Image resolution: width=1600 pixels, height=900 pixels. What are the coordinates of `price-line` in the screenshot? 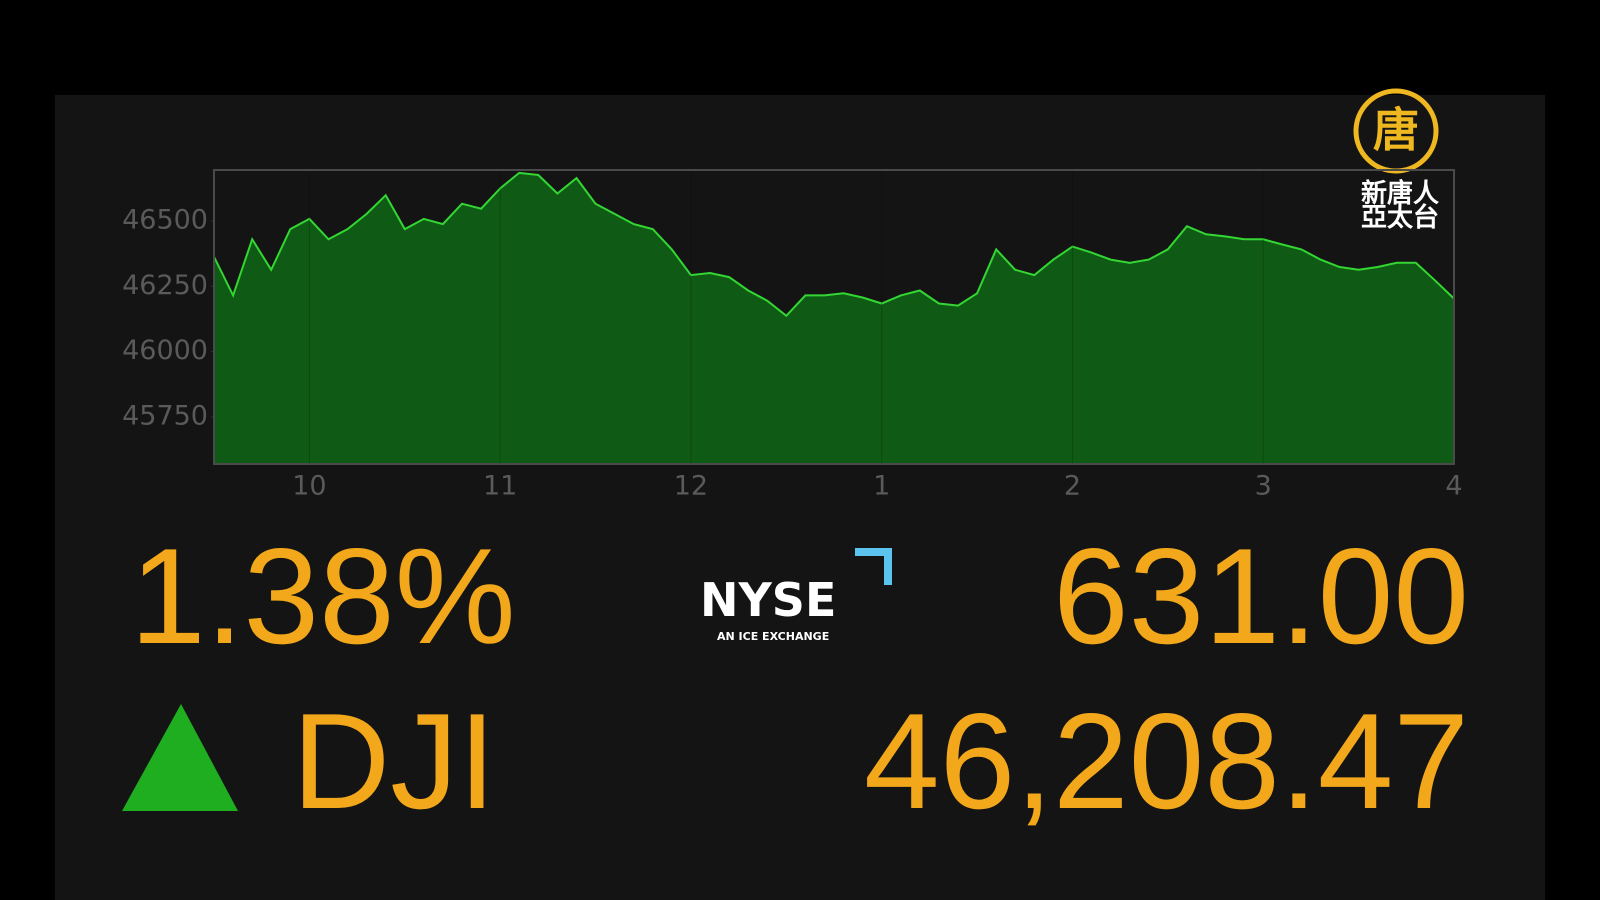 It's located at (834, 244).